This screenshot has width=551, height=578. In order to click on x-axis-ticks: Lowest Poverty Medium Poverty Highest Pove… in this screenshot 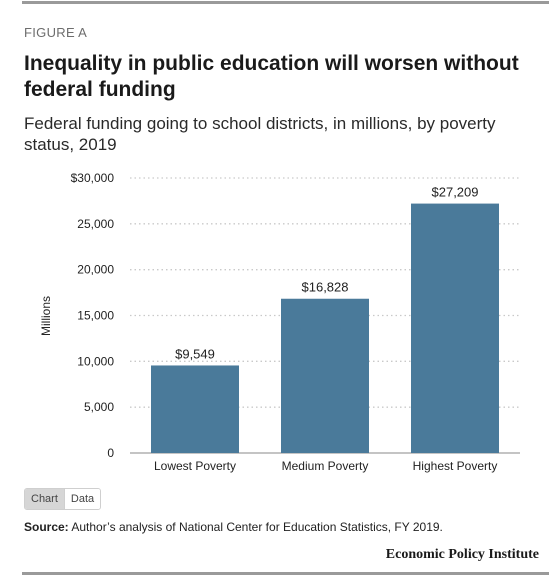, I will do `click(325, 466)`.